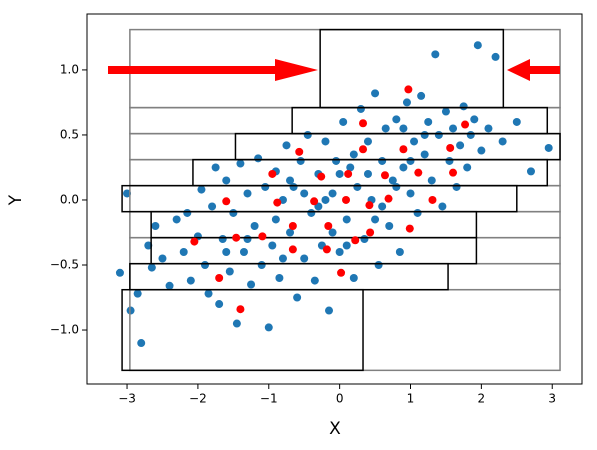 This screenshot has width=597, height=450. Describe the element at coordinates (269, 399) in the screenshot. I see `x-tick-label: −1` at that location.